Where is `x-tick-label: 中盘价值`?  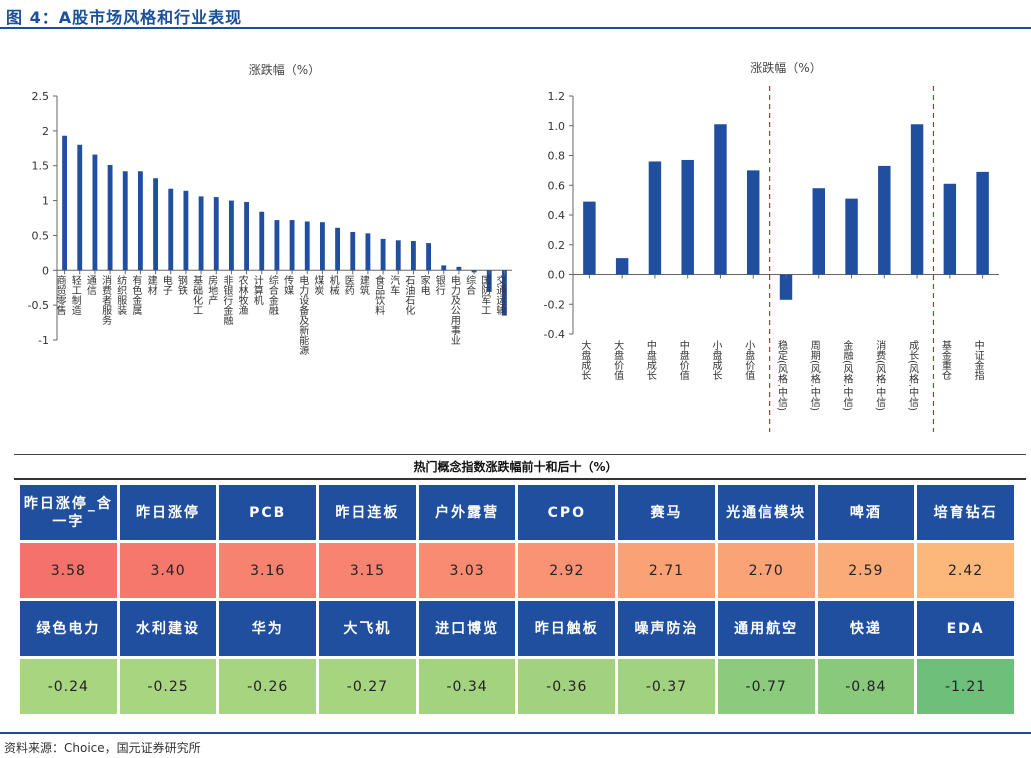
x-tick-label: 中盘价值 is located at coordinates (683, 360).